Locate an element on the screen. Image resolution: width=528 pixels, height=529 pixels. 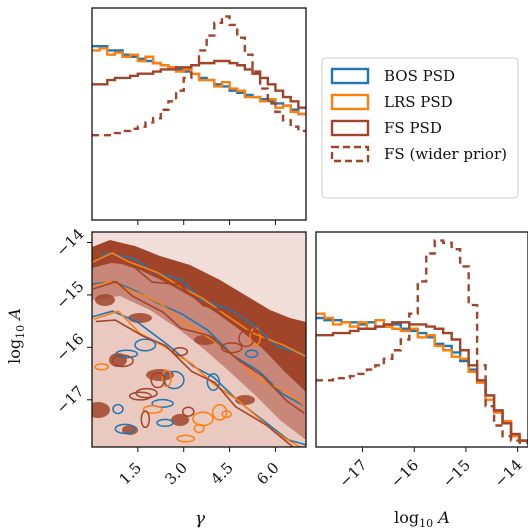
gamma-tick-label: 3.0 is located at coordinates (176, 474).